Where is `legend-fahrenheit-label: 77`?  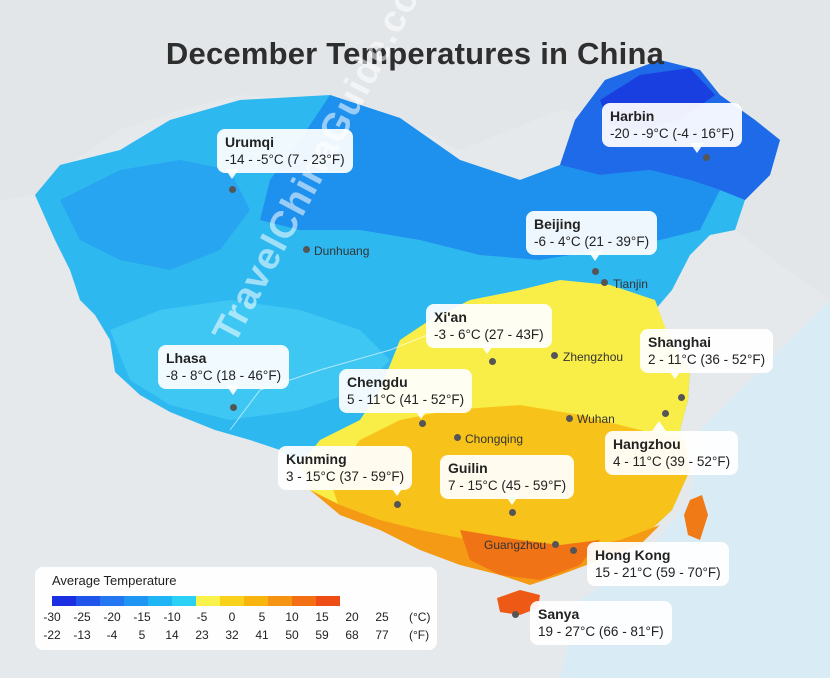
legend-fahrenheit-label: 77 is located at coordinates (382, 635).